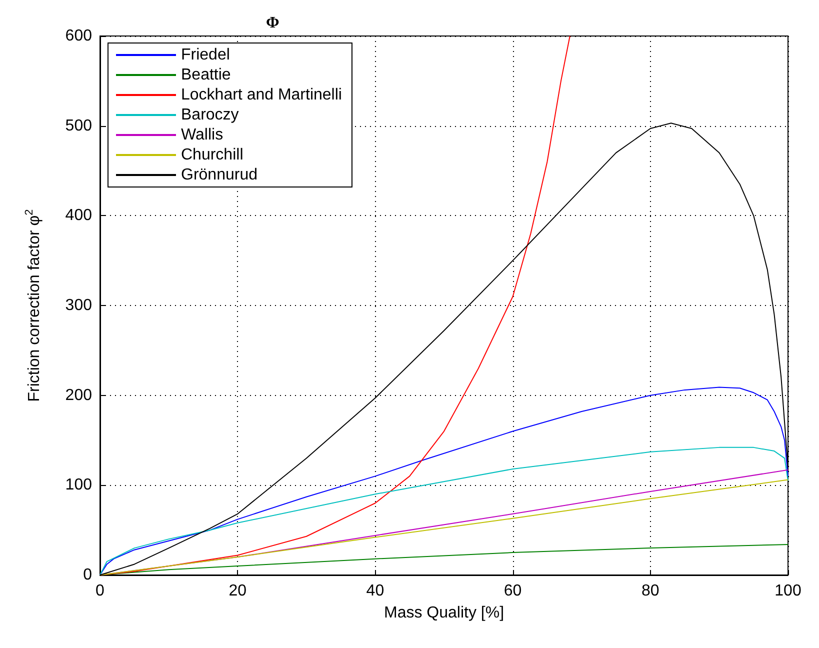 The image size is (819, 648). What do you see at coordinates (78, 395) in the screenshot?
I see `y-tick-label: 200` at bounding box center [78, 395].